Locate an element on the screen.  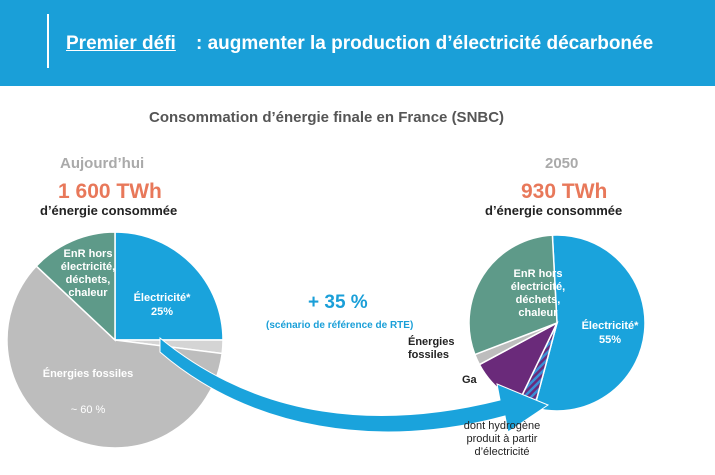
growth-value: + 35 % is located at coordinates (338, 302).